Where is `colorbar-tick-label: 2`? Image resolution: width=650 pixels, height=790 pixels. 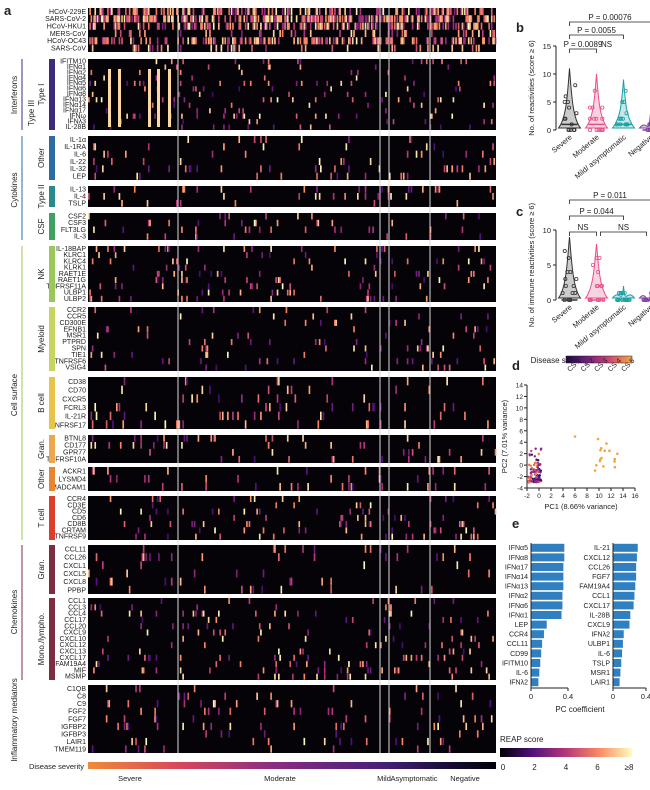 colorbar-tick-label: 2 is located at coordinates (534, 767).